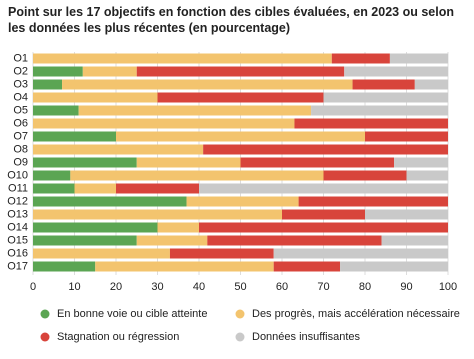 The height and width of the screenshot is (359, 474). I want to click on y-tick-label: O13, so click(17, 214).